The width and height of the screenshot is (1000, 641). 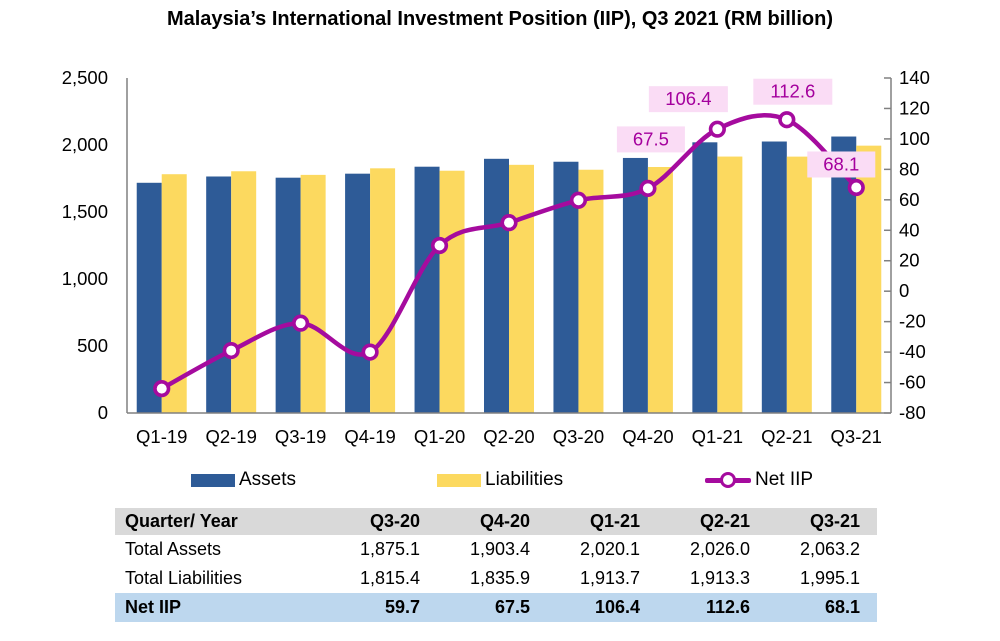 I want to click on left-axis-tick-label: 1,500, so click(x=85, y=211).